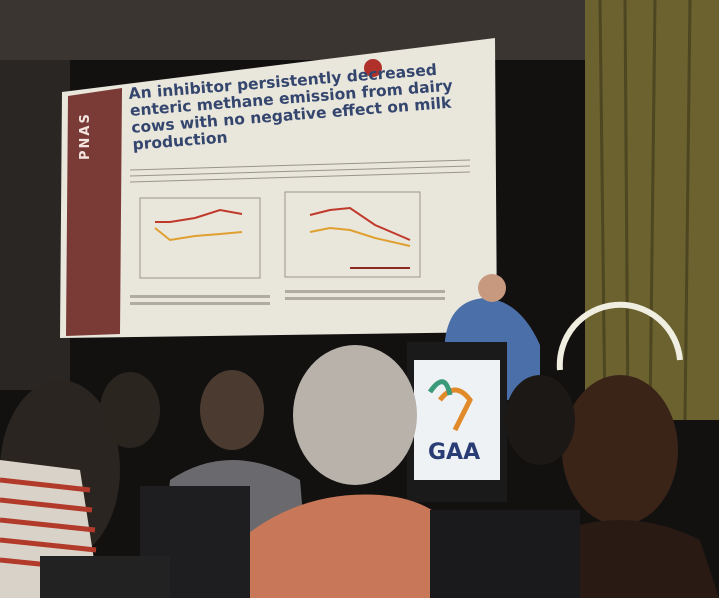  I want to click on journal-name: PNAS, so click(85, 136).